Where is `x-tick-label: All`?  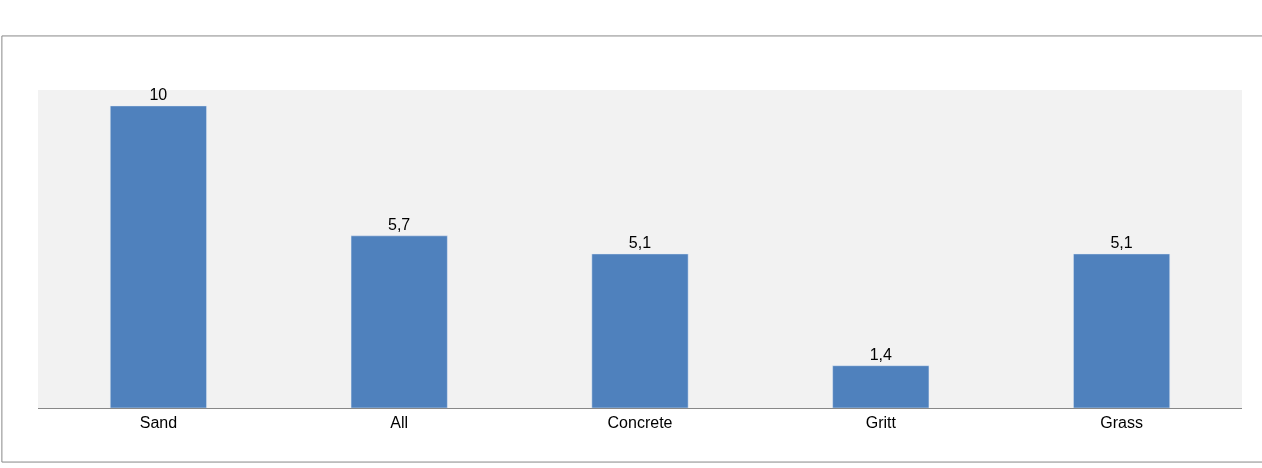 x-tick-label: All is located at coordinates (399, 423).